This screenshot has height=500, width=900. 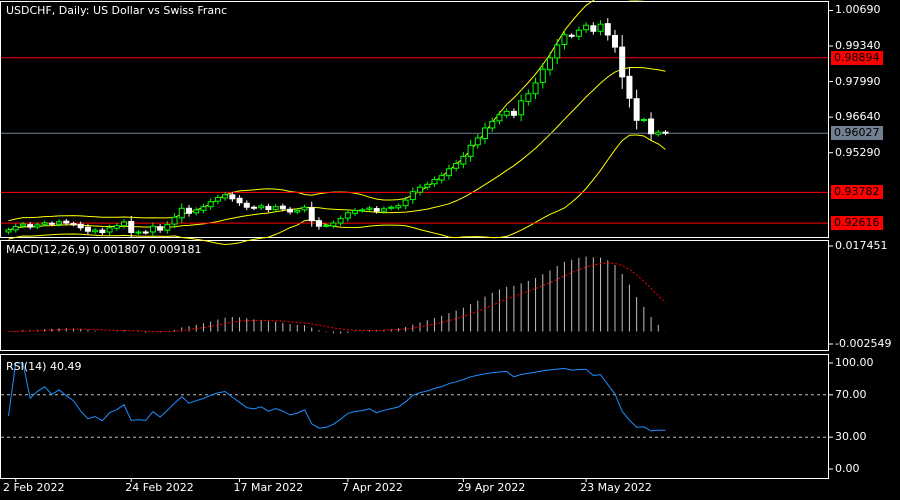 What do you see at coordinates (337, 297) in the screenshot?
I see `macd-signal-line` at bounding box center [337, 297].